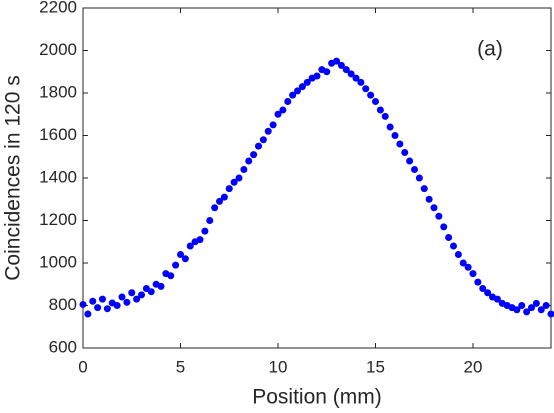 The width and height of the screenshot is (554, 413). Describe the element at coordinates (58, 49) in the screenshot. I see `y-tick-label: 2000` at that location.